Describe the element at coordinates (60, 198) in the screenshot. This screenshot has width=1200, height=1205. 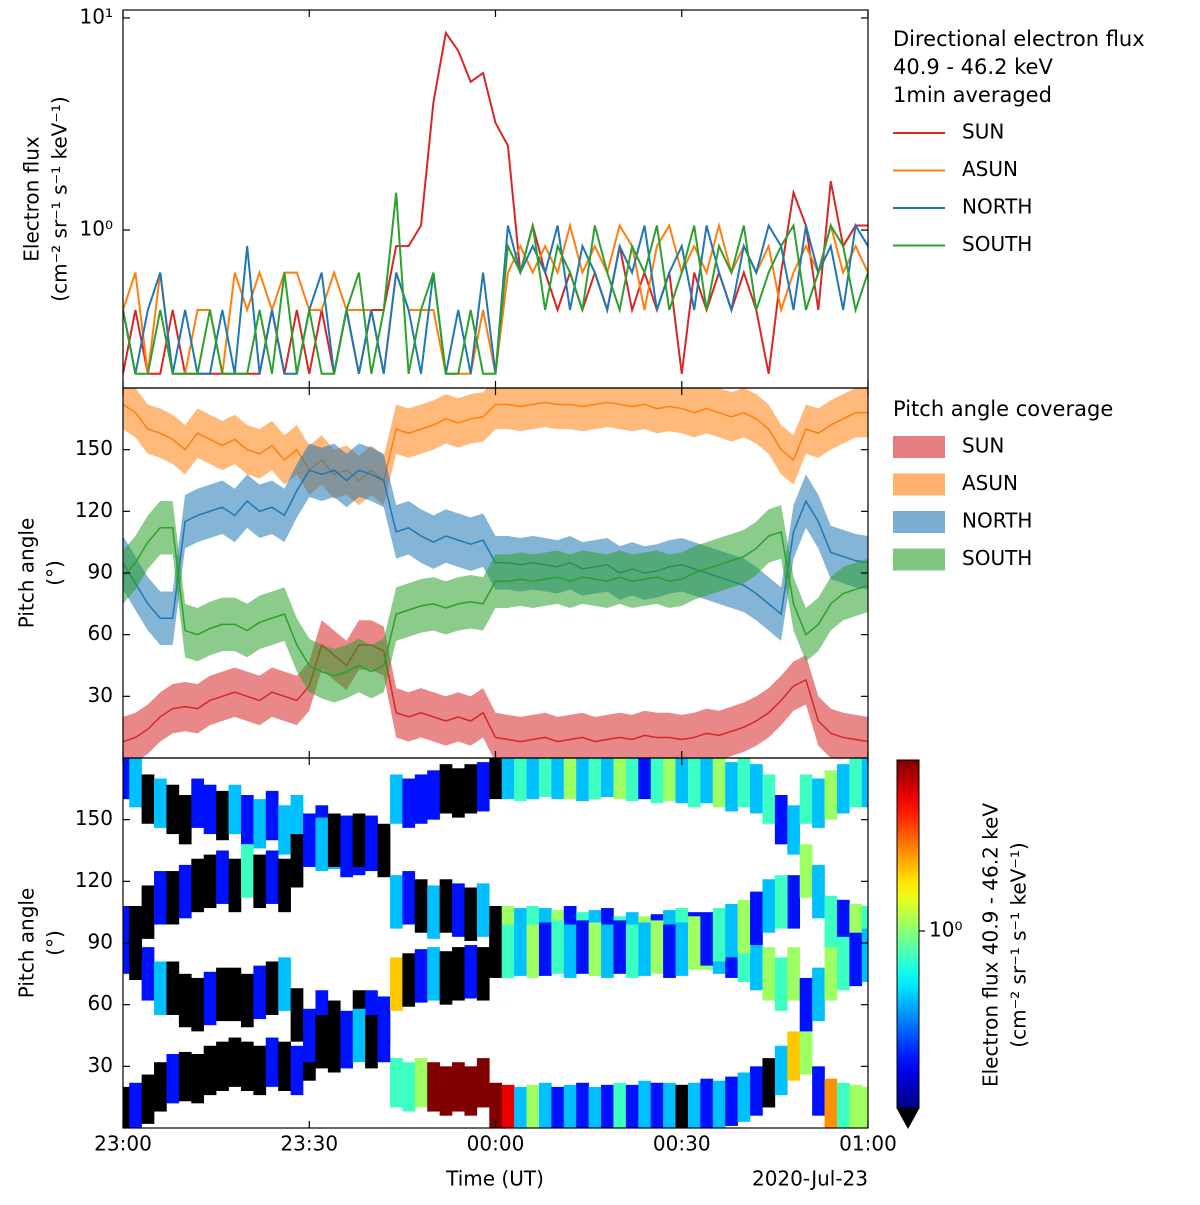
I see `y-axis-label: (cm⁻² sr⁻¹ s⁻¹ keV⁻¹)` at that location.